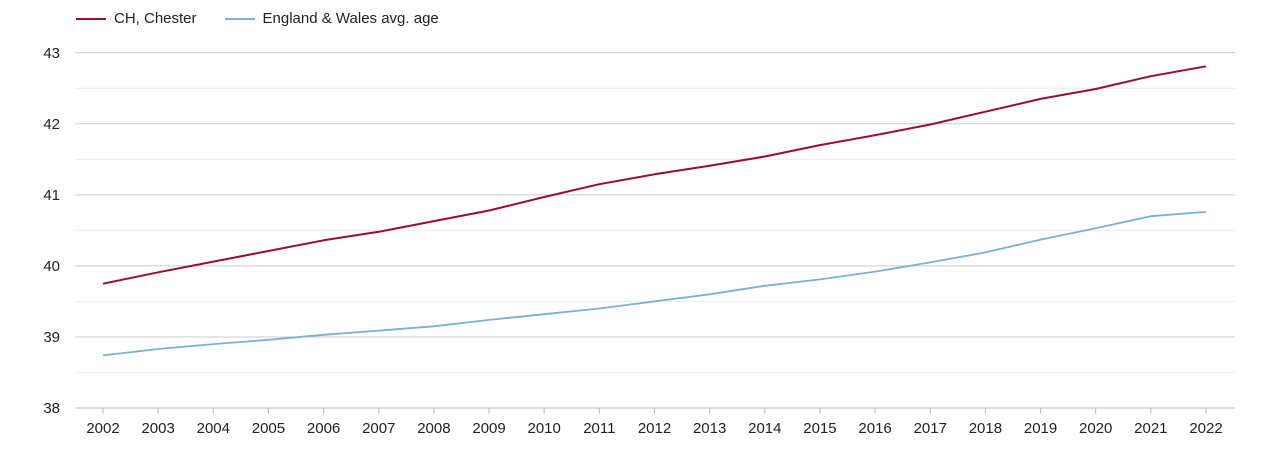 The height and width of the screenshot is (450, 1270). What do you see at coordinates (599, 428) in the screenshot?
I see `x-tick-label: 2011` at bounding box center [599, 428].